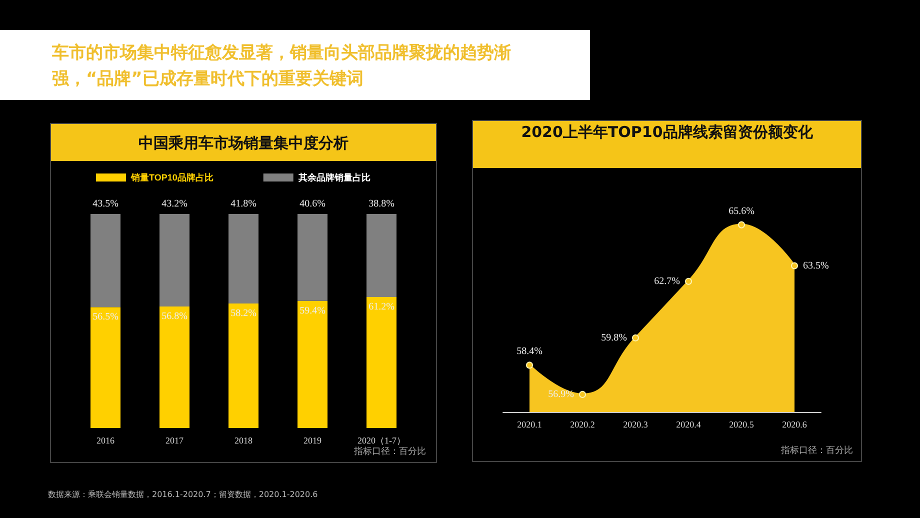 This screenshot has width=920, height=518. What do you see at coordinates (313, 441) in the screenshot?
I see `x-tick-label: 2019` at bounding box center [313, 441].